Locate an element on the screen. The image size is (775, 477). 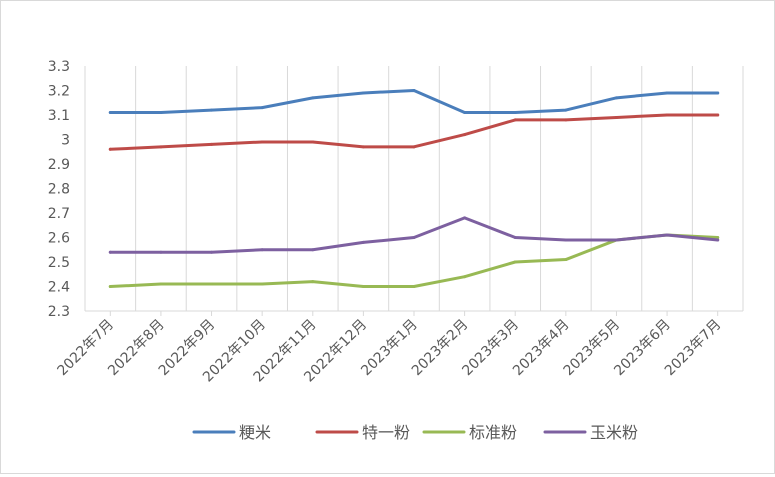
legend-label: 标准粉 is located at coordinates (493, 432).